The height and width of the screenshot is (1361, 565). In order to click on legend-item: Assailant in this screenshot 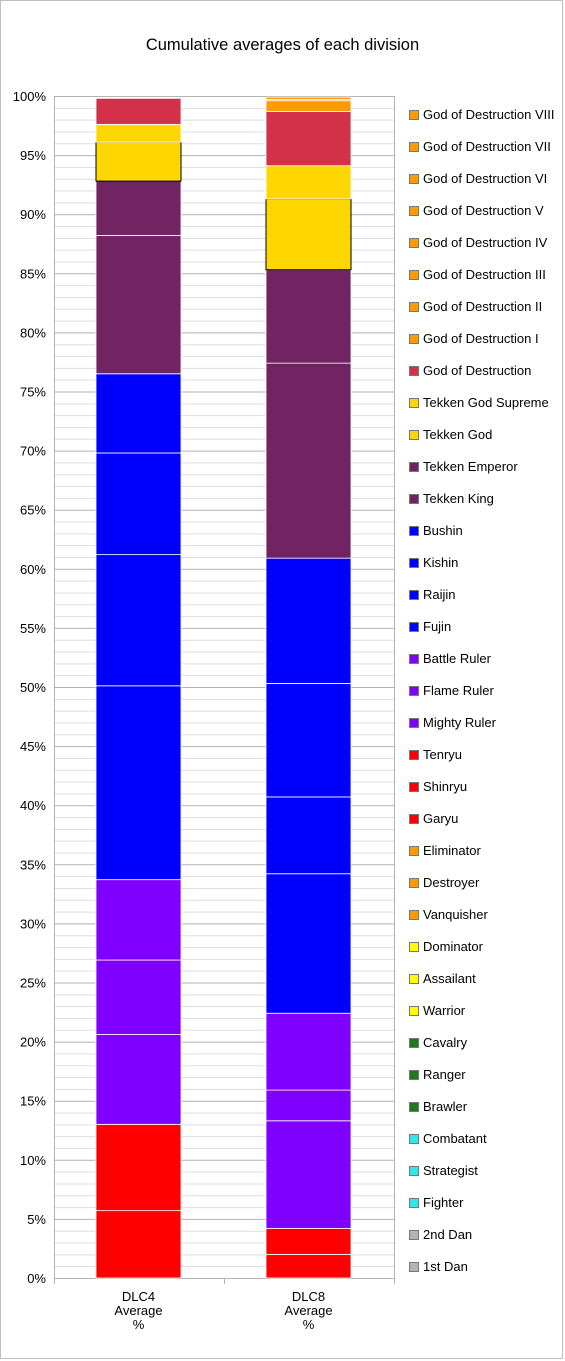, I will do `click(442, 979)`.